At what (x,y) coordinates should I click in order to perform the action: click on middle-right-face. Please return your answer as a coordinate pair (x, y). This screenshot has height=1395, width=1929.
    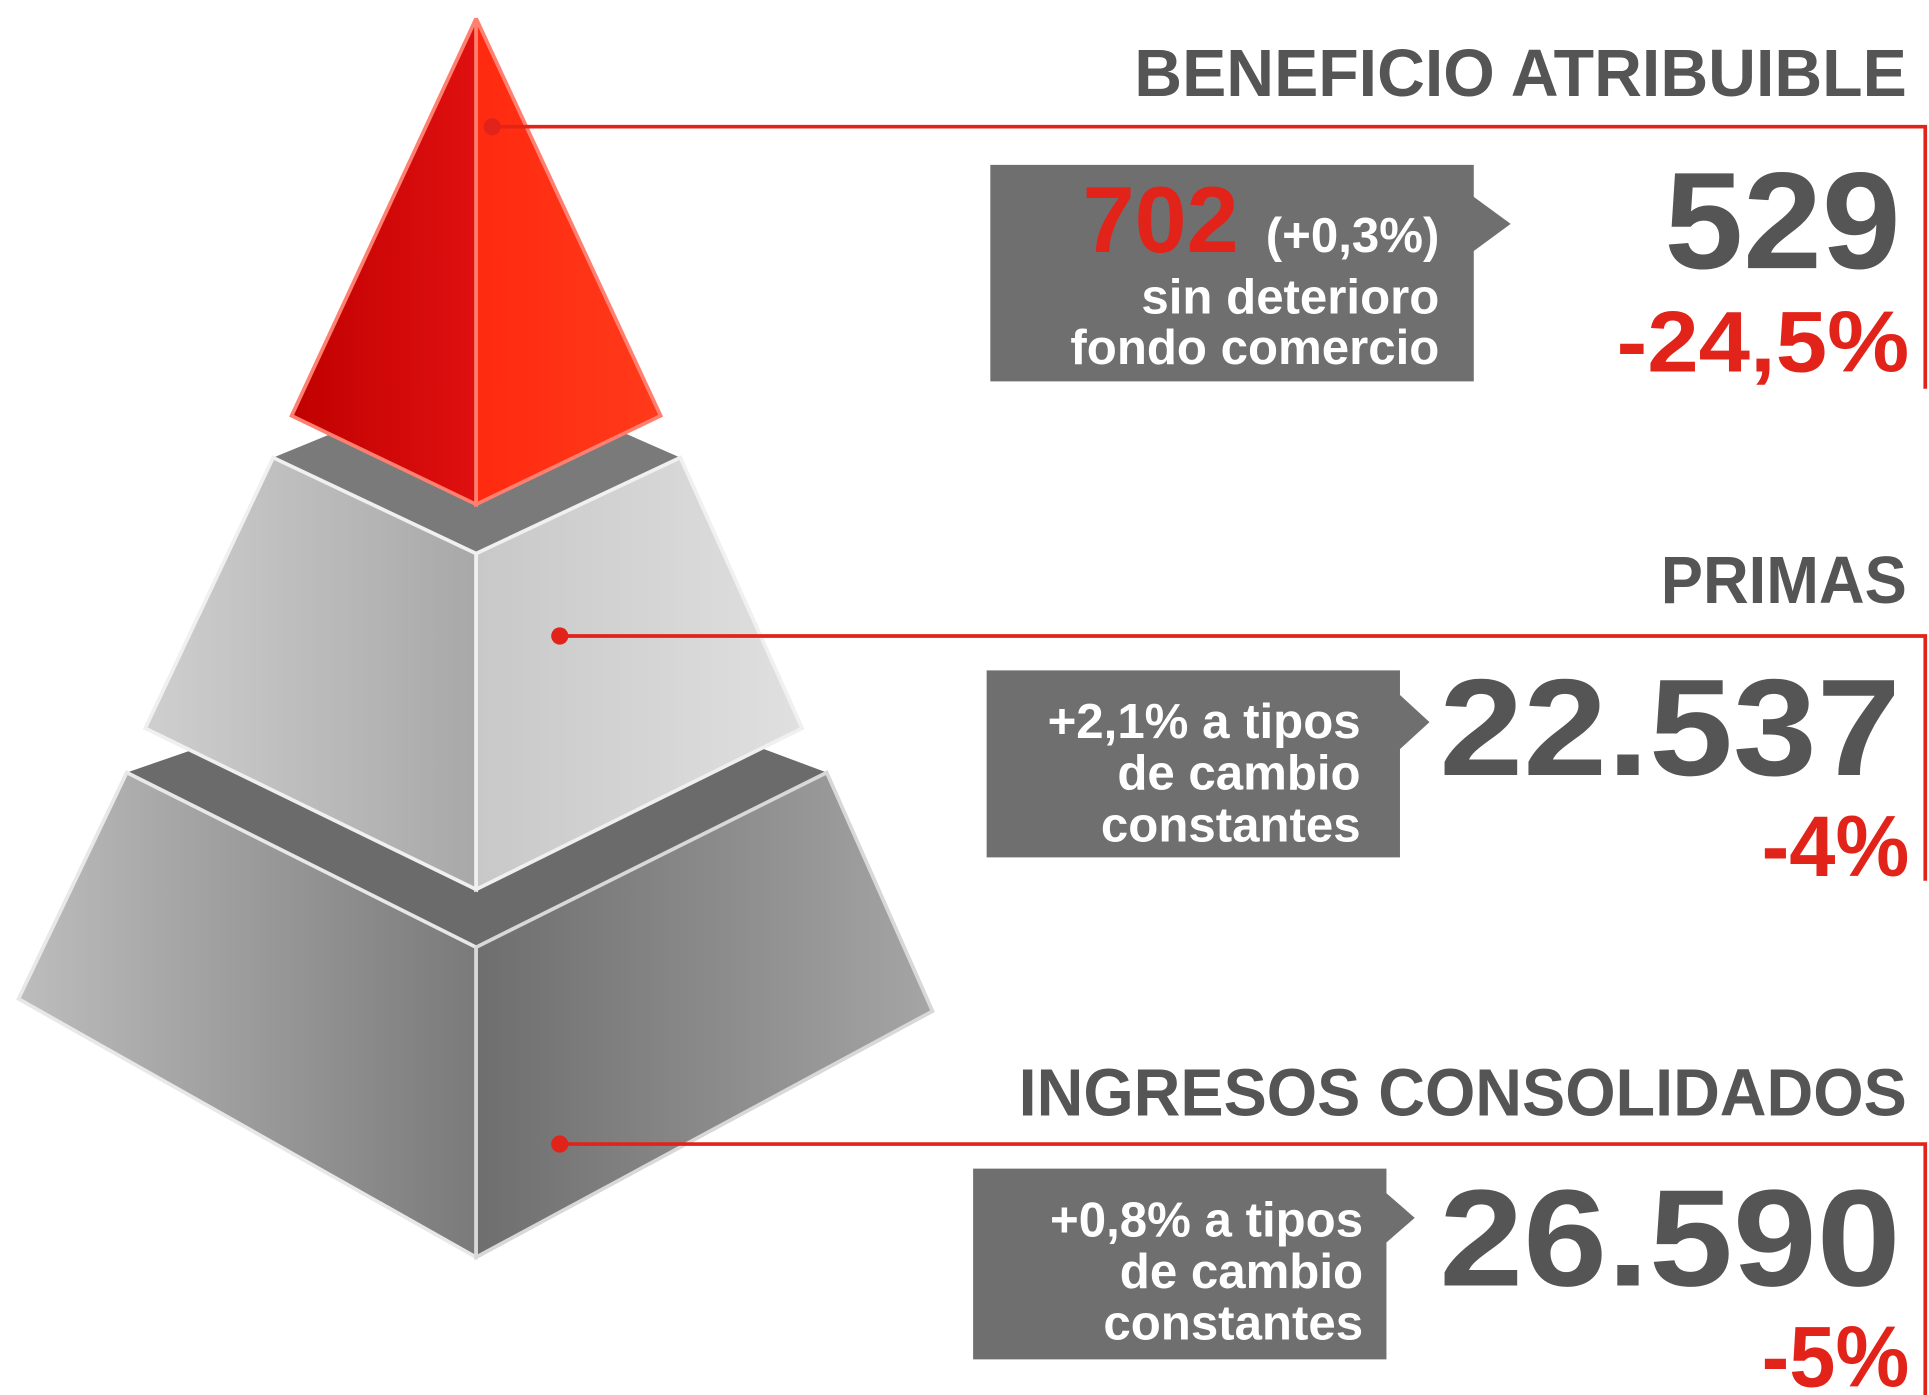
    Looking at the image, I should click on (639, 674).